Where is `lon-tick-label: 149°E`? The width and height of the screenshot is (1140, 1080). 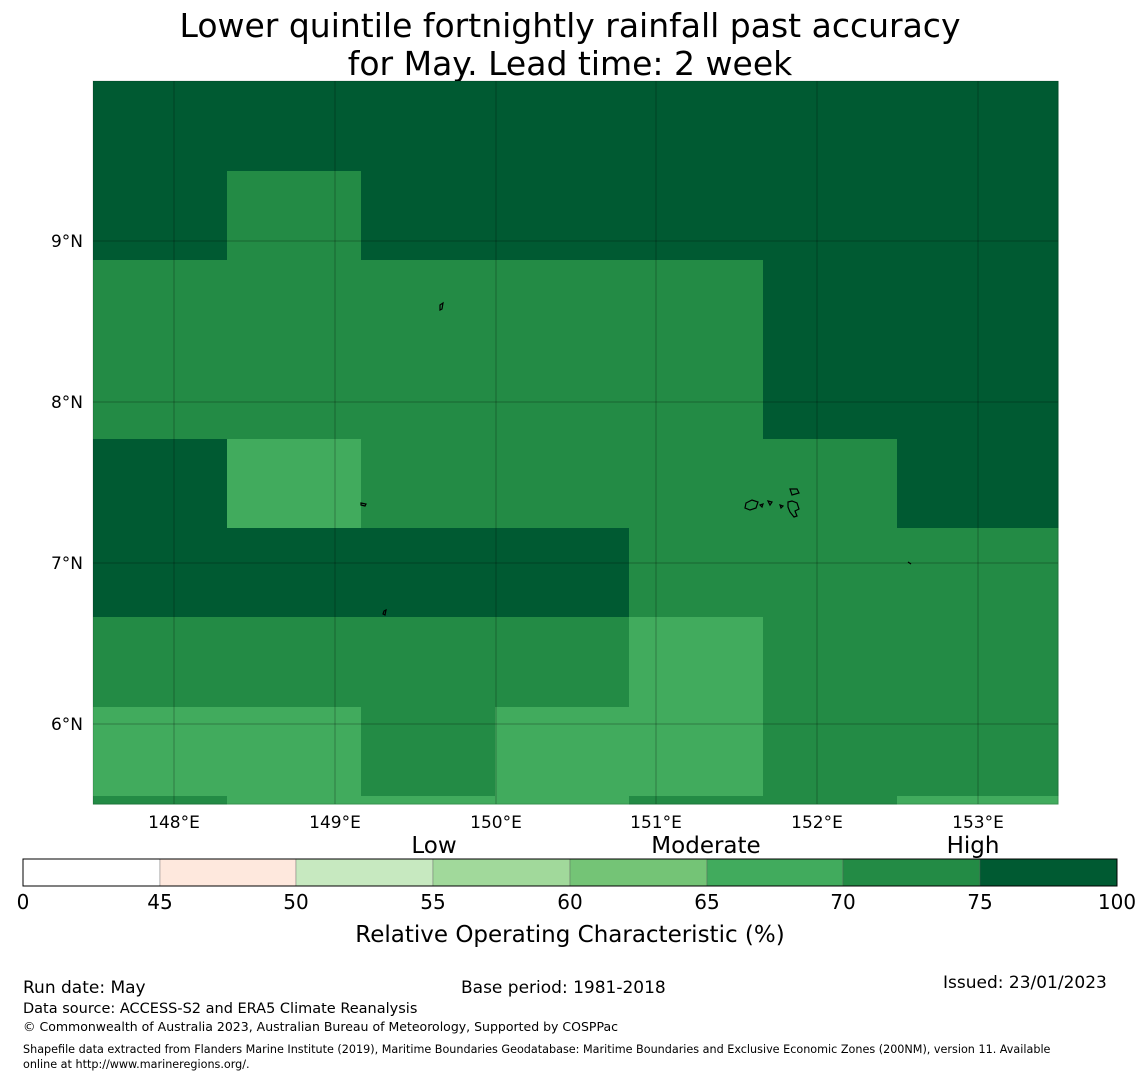
lon-tick-label: 149°E is located at coordinates (335, 823).